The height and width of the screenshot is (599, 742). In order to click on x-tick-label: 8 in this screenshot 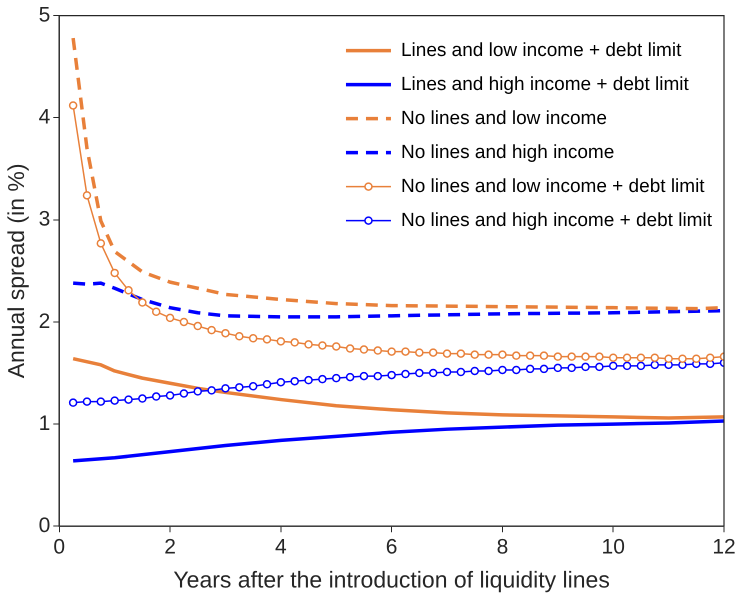, I will do `click(502, 547)`.